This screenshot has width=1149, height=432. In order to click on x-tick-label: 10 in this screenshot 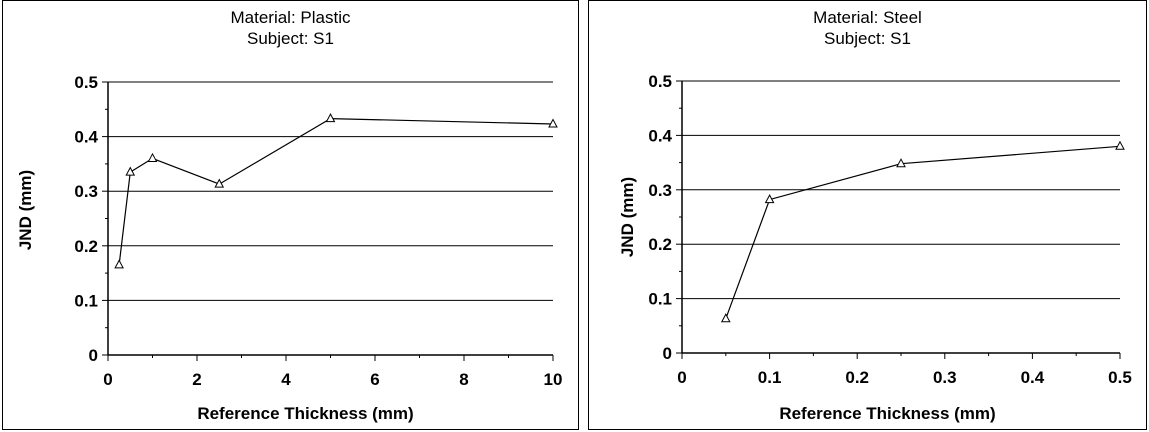, I will do `click(553, 379)`.